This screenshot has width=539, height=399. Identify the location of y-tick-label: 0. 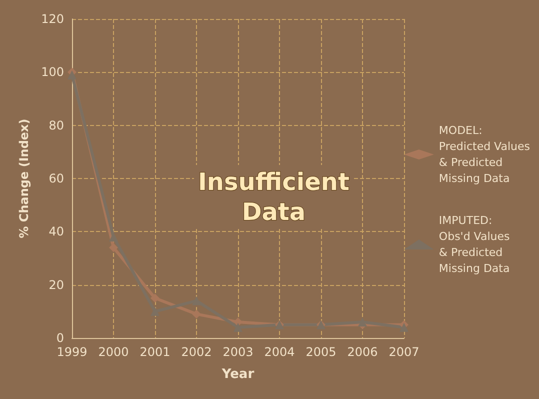
(60, 338).